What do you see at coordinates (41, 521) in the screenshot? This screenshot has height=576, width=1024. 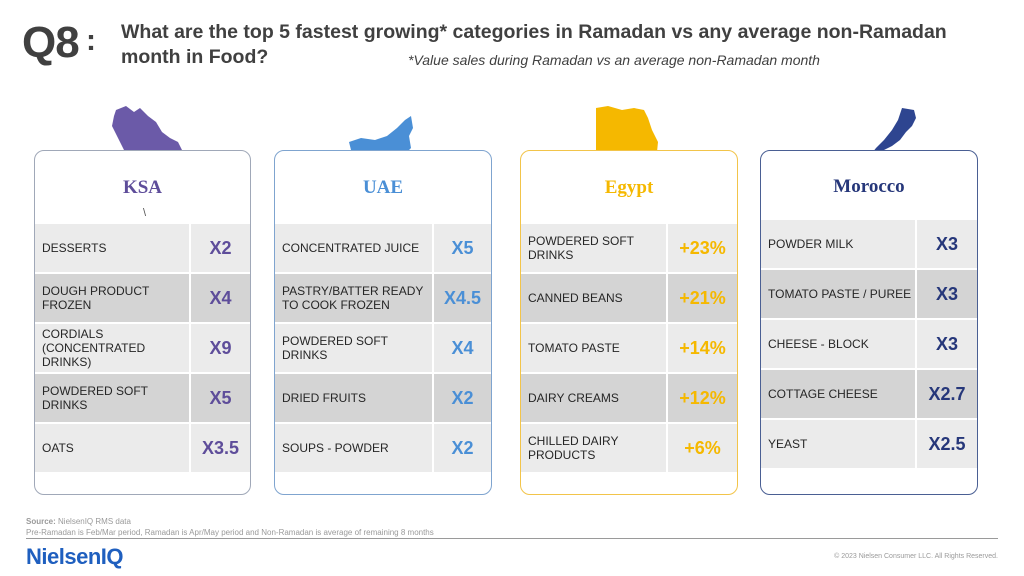 I see `source-label: Source:` at bounding box center [41, 521].